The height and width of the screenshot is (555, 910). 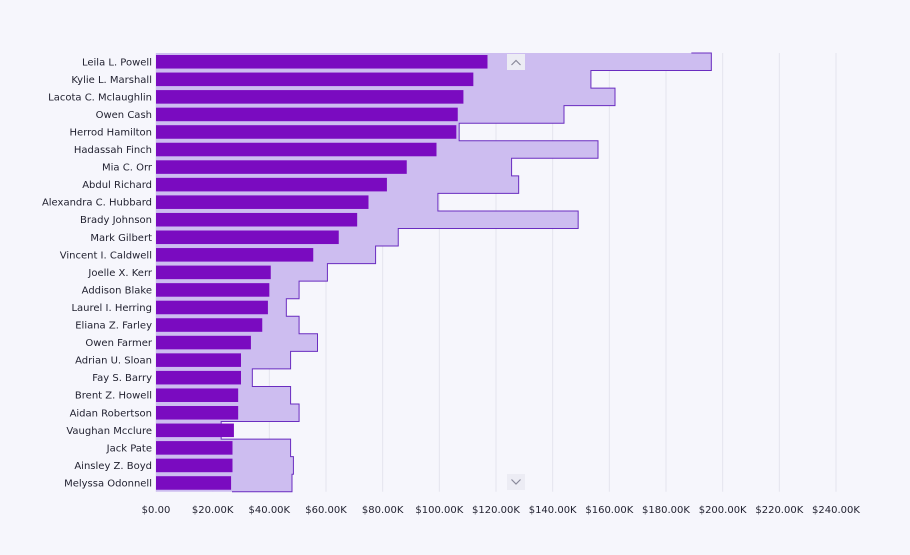 What do you see at coordinates (111, 80) in the screenshot?
I see `category-label: Kylie L. Marshall` at bounding box center [111, 80].